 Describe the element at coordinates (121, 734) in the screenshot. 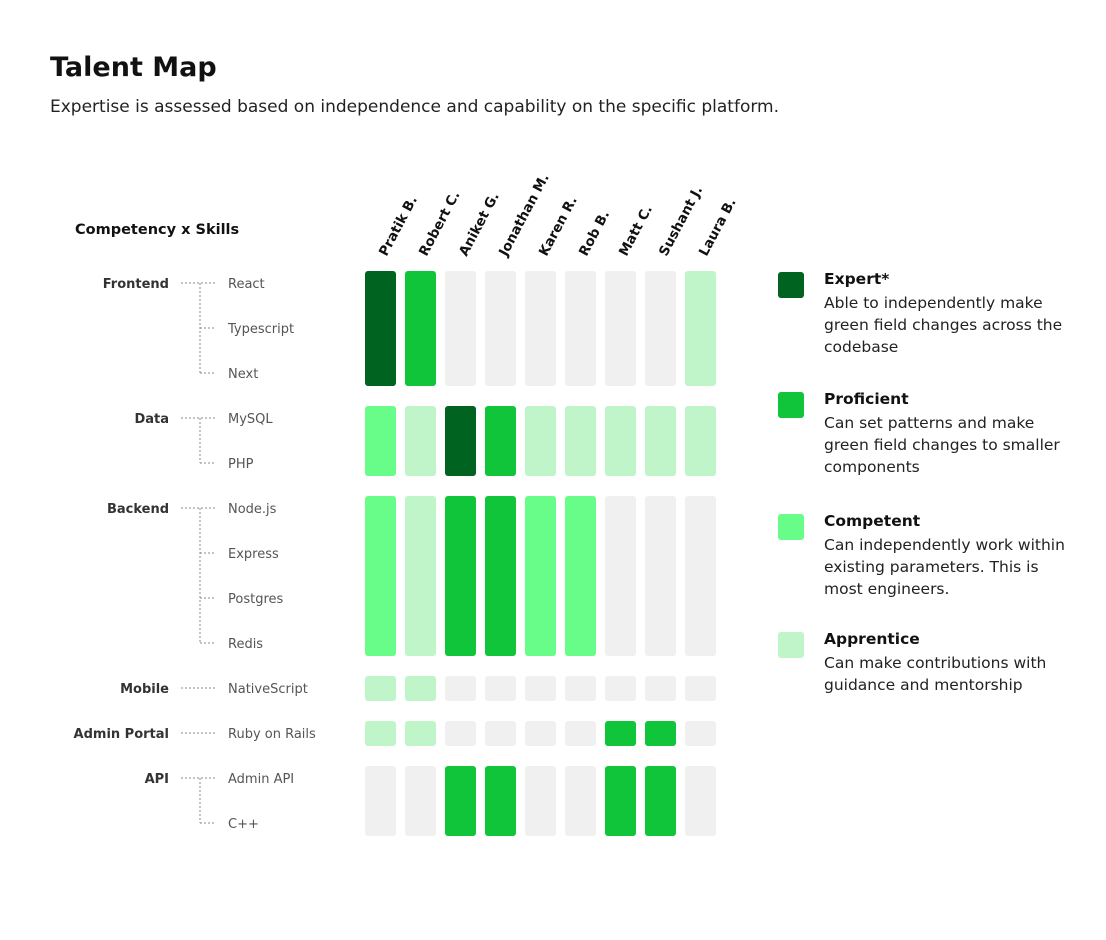

I see `group-label: Admin Portal` at that location.